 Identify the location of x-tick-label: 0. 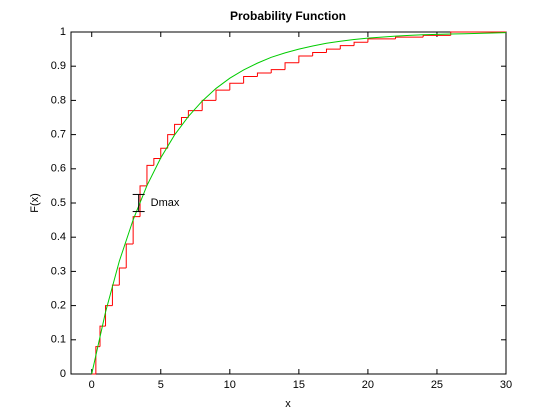
(92, 385).